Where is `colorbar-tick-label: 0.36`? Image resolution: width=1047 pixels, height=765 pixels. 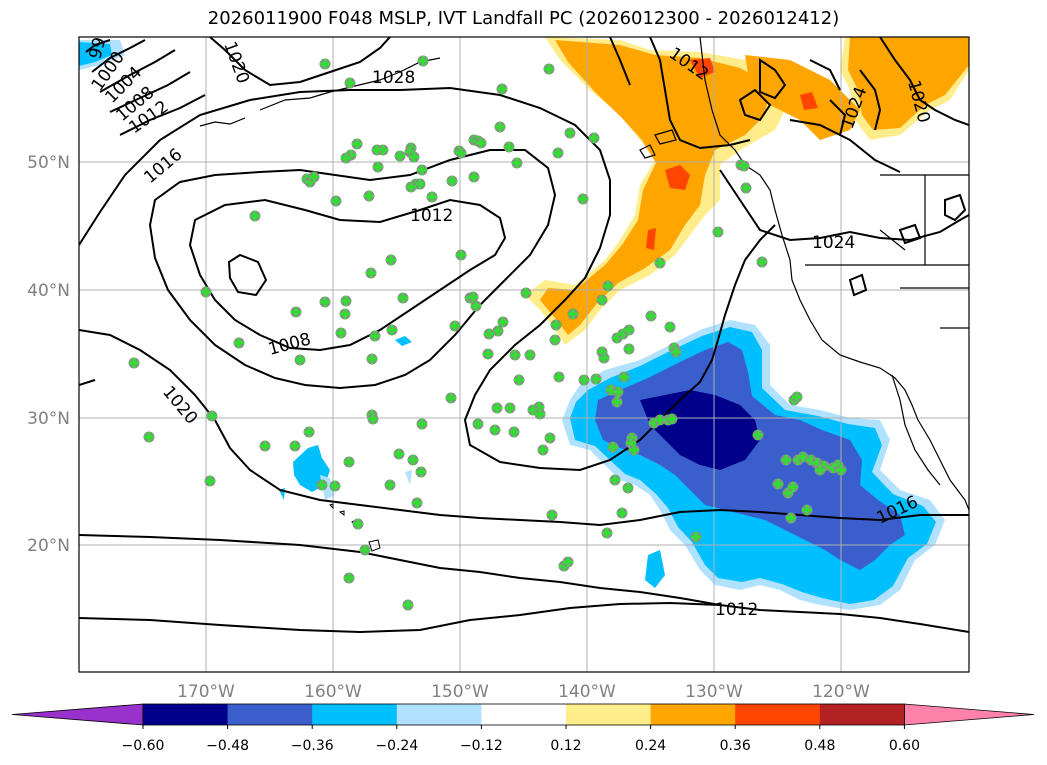
colorbar-tick-label: 0.36 is located at coordinates (735, 746).